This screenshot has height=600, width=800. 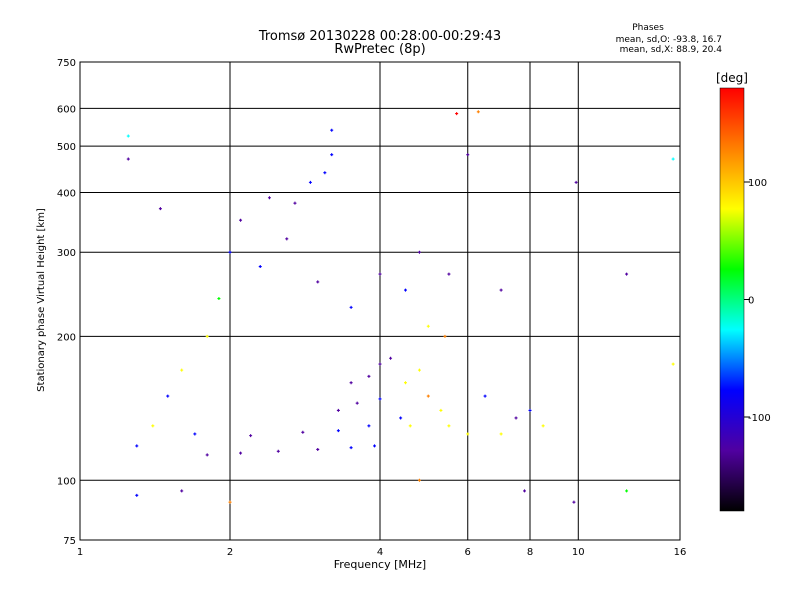 What do you see at coordinates (732, 78) in the screenshot?
I see `colorbar-label: [deg]` at bounding box center [732, 78].